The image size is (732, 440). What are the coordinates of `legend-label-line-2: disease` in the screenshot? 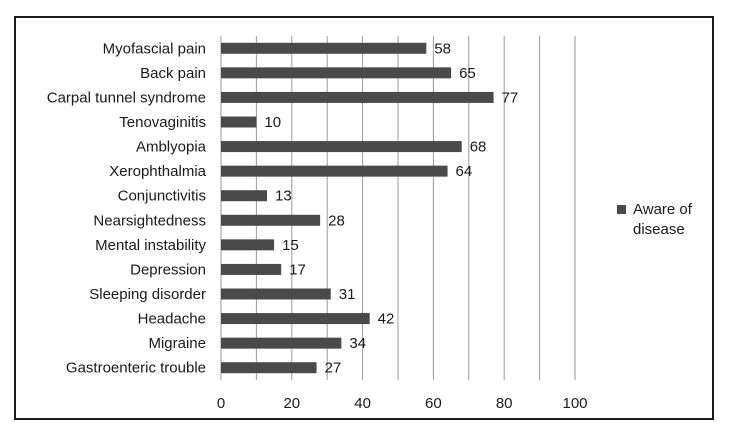 It's located at (659, 229).